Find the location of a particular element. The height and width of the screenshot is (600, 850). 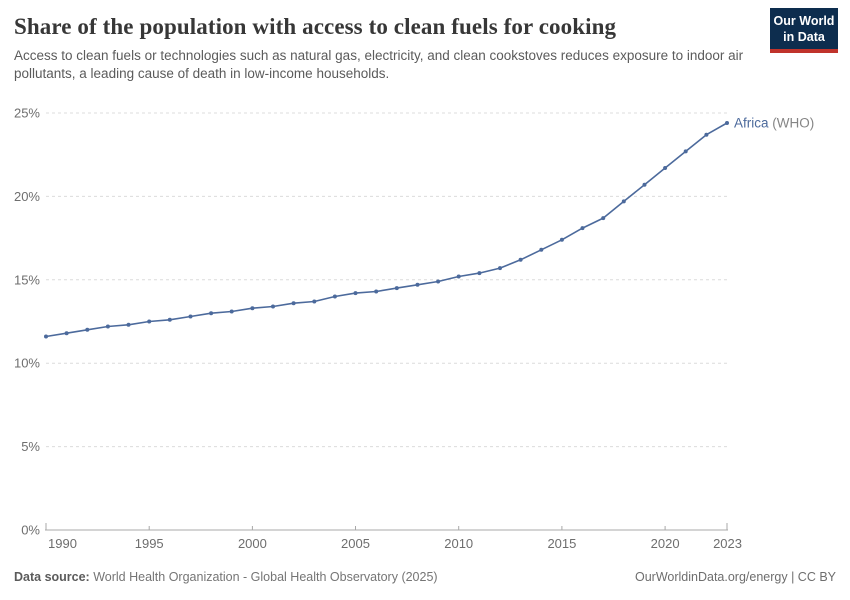

x-axis-label: 2015 is located at coordinates (561, 543).